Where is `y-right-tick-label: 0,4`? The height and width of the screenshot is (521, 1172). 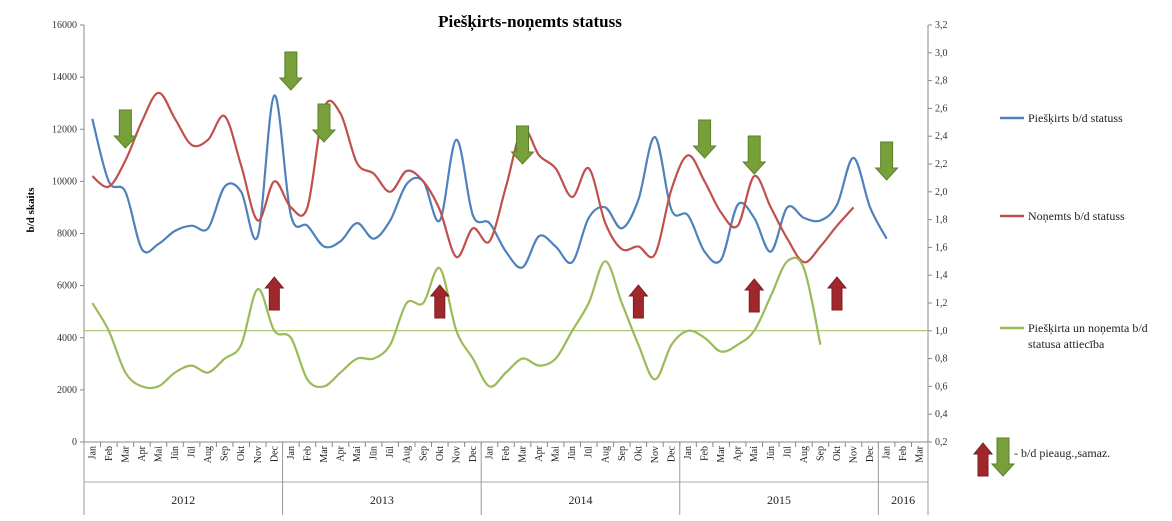 y-right-tick-label: 0,4 is located at coordinates (941, 414).